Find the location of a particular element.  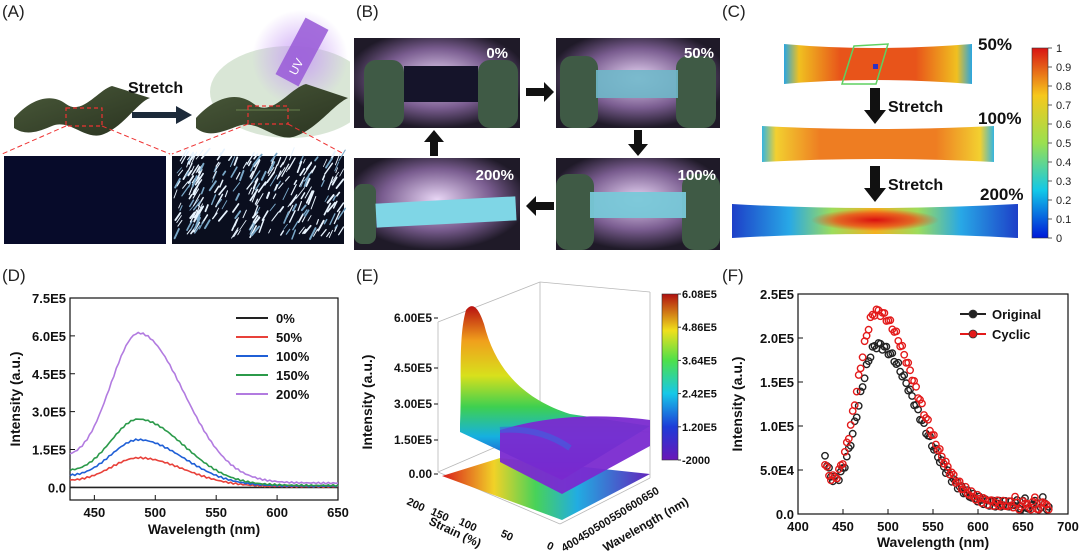

y-axis-label: Intensity (a.u.) is located at coordinates (15, 399).